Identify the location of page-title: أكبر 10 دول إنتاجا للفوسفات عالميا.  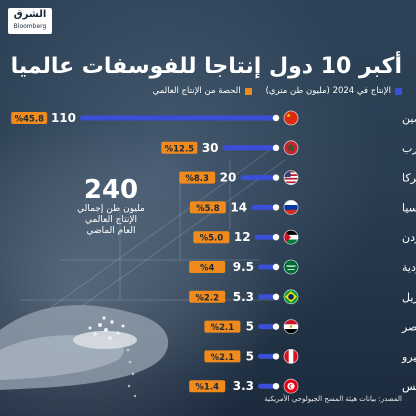
(206, 66).